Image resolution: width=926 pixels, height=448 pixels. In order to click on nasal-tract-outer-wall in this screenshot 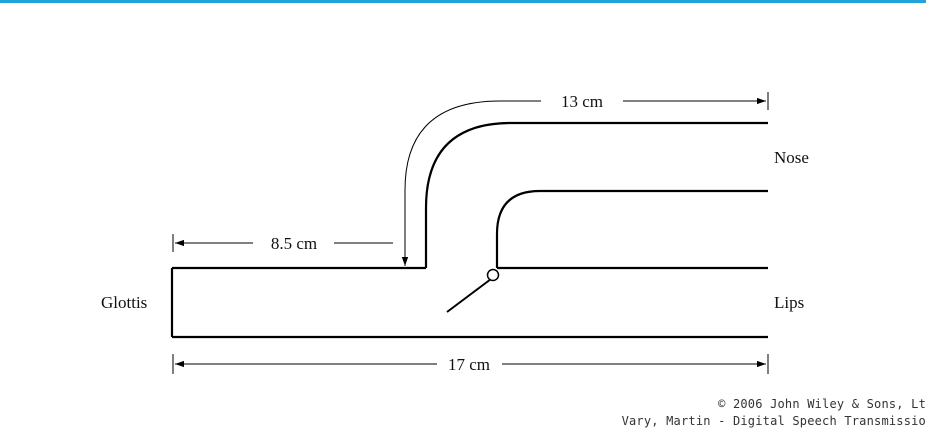, I will do `click(596, 194)`.